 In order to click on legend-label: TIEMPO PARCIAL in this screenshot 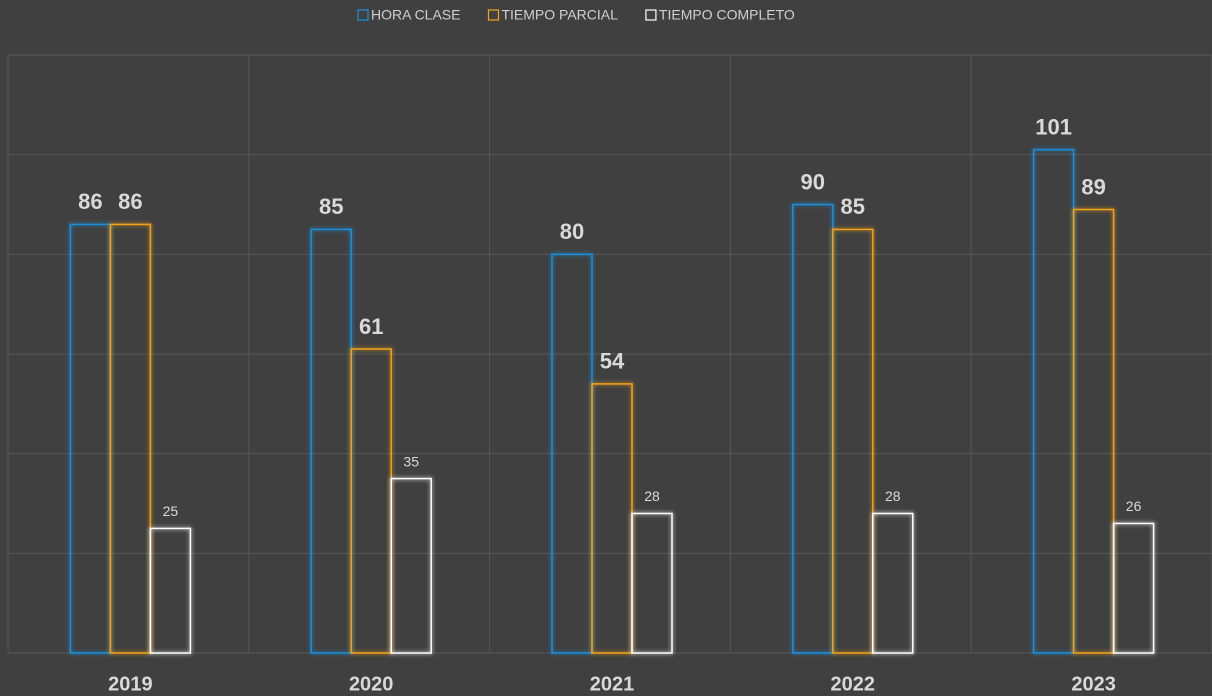, I will do `click(559, 15)`.